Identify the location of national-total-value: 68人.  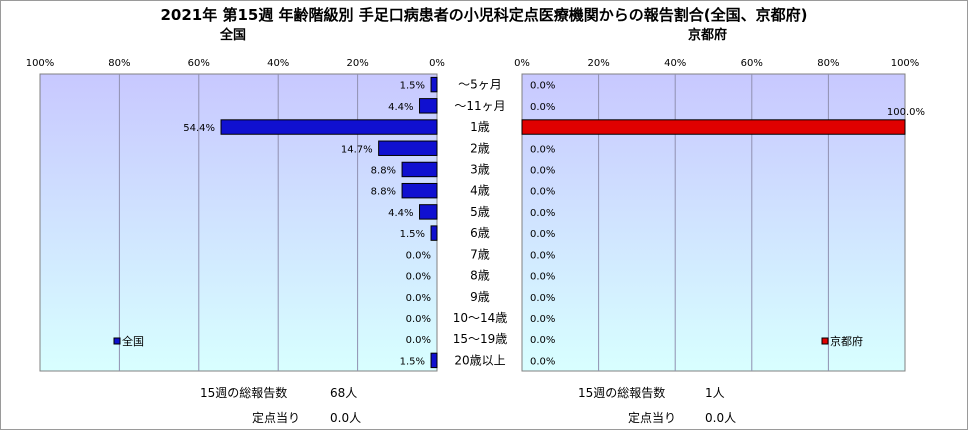
(344, 393).